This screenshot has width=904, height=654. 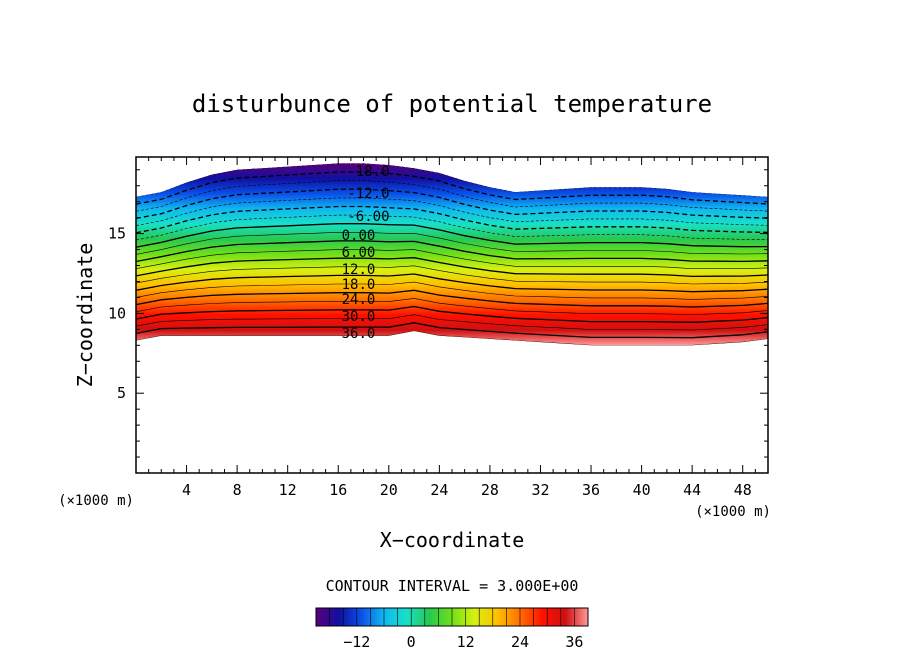 I want to click on contour-label: 24.0, so click(x=359, y=300).